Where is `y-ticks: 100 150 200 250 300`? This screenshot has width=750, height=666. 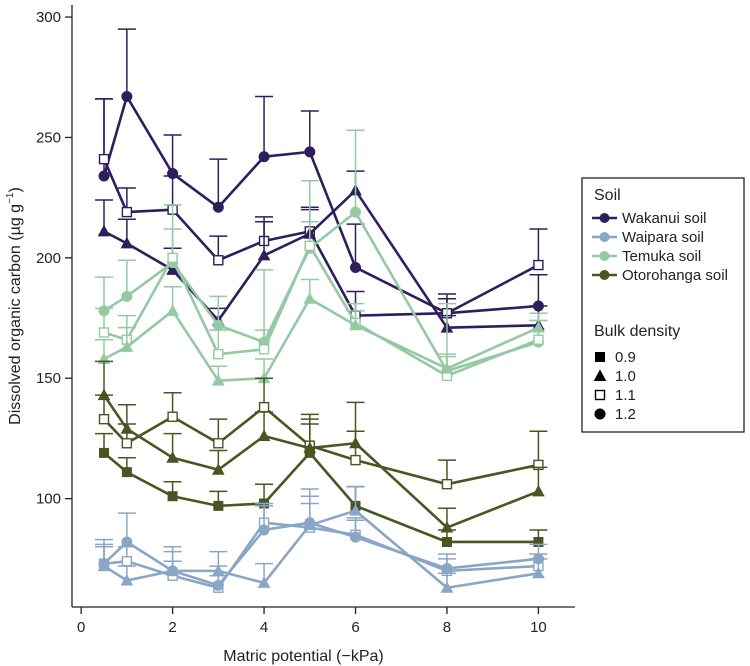
y-ticks: 100 150 200 250 300 is located at coordinates (54, 258).